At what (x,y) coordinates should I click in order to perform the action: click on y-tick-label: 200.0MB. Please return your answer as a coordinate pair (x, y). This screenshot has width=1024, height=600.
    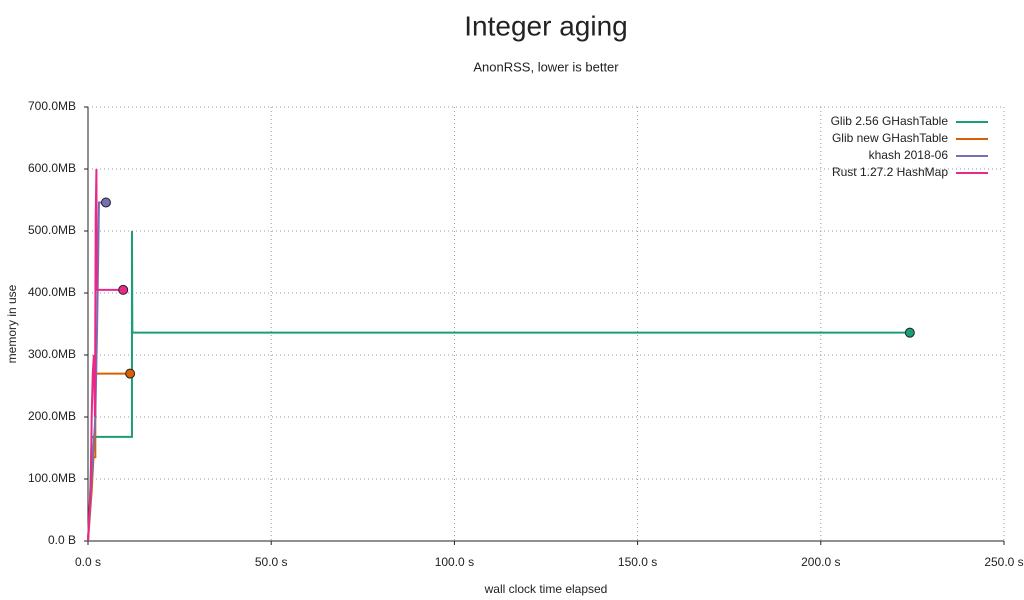
    Looking at the image, I should click on (52, 416).